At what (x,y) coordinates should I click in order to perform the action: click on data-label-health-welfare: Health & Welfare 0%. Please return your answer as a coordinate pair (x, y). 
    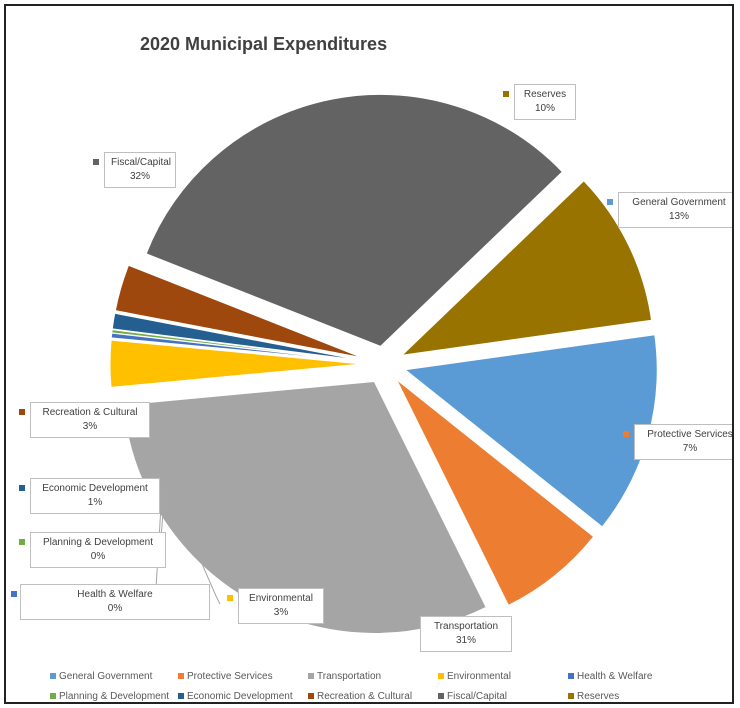
    Looking at the image, I should click on (110, 602).